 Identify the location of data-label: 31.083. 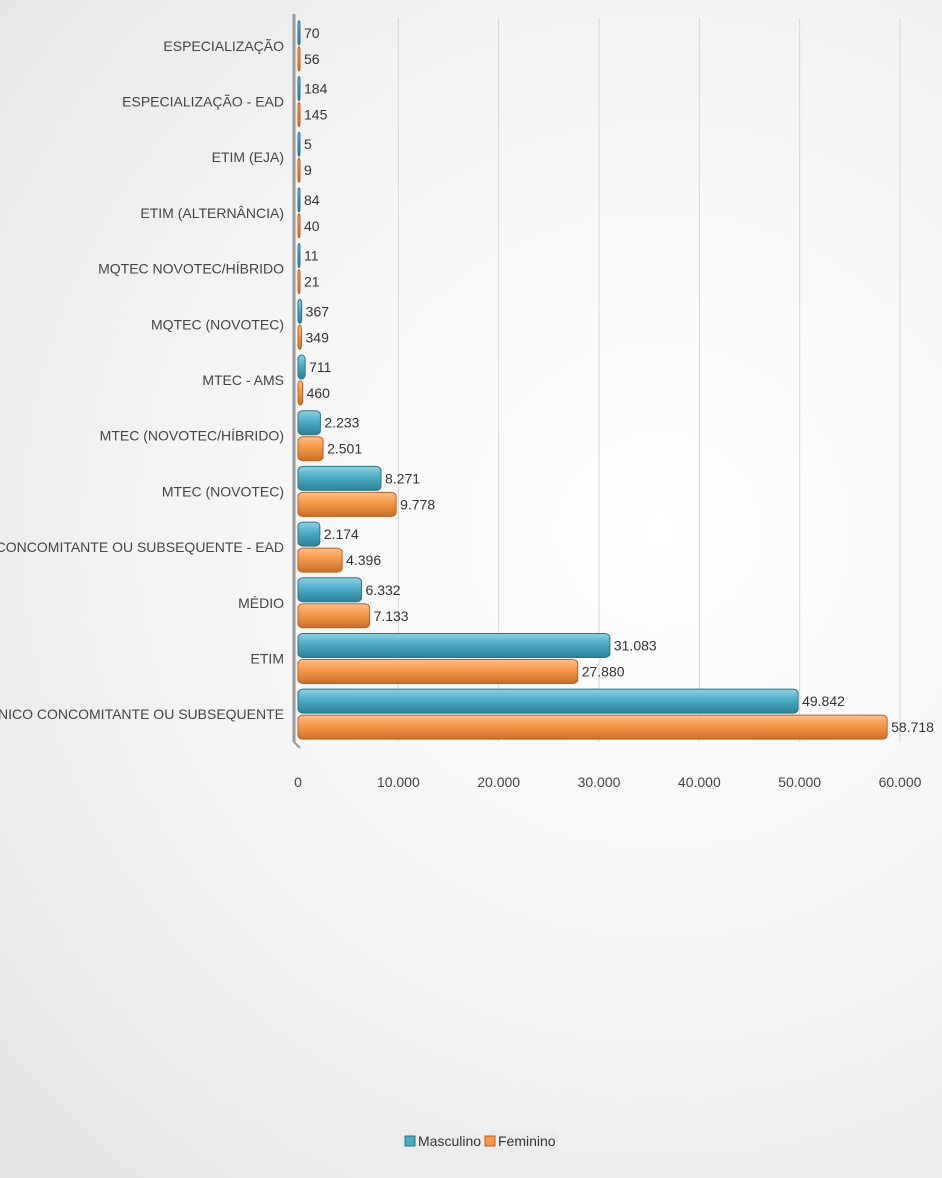
(635, 645).